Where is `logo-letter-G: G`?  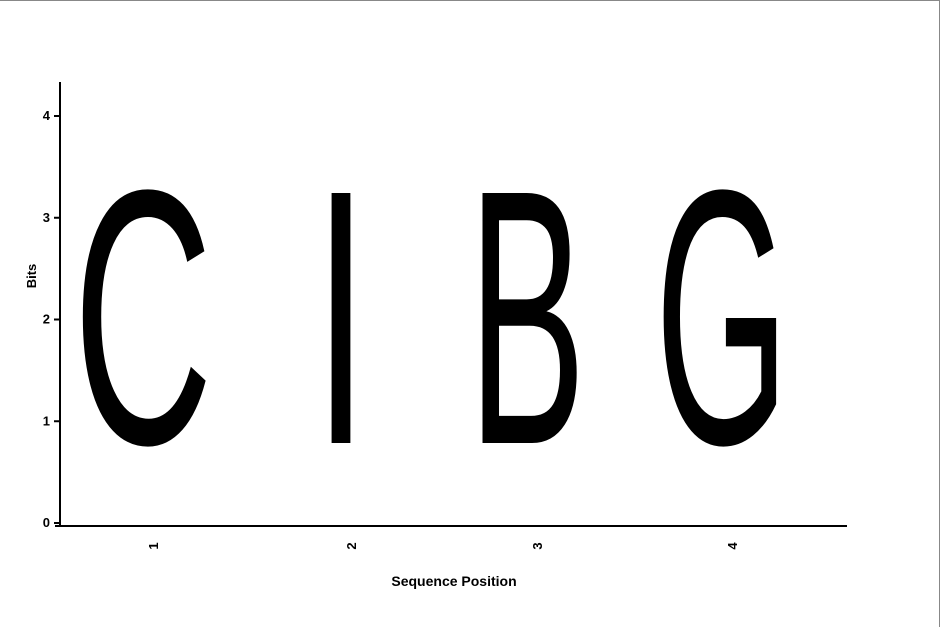 logo-letter-G: G is located at coordinates (722, 318).